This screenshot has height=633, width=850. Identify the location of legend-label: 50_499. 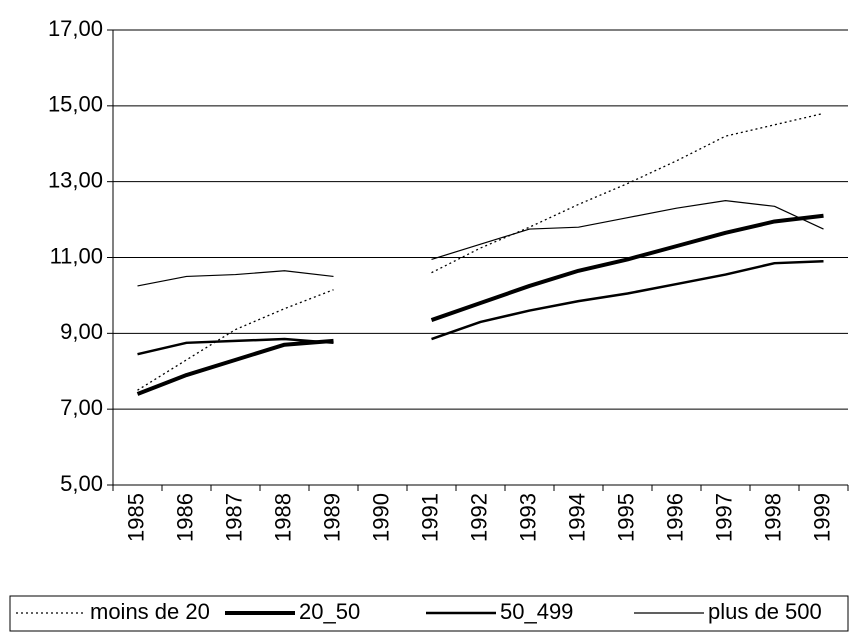
(536, 611).